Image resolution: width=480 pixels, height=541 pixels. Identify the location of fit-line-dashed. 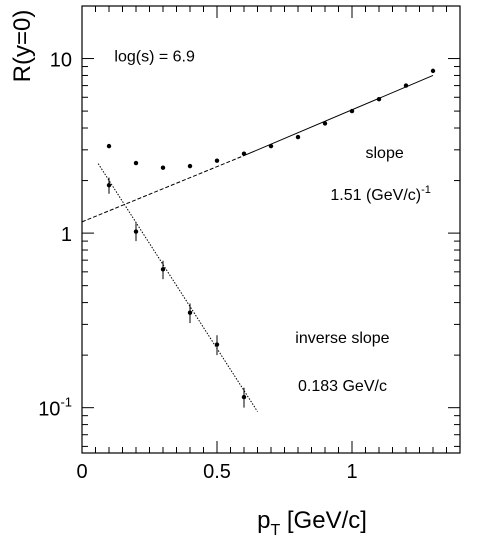
(163, 189).